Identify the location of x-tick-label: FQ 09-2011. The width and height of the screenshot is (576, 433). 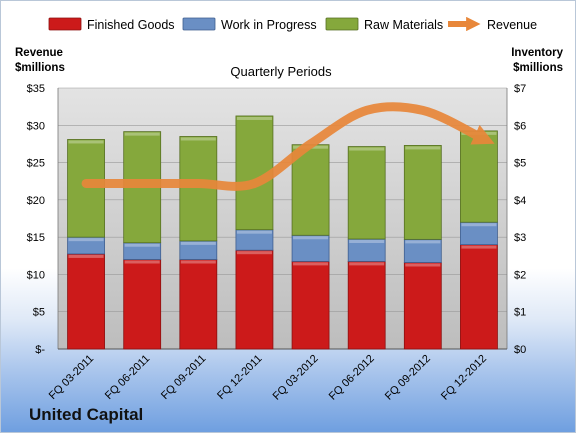
(183, 377).